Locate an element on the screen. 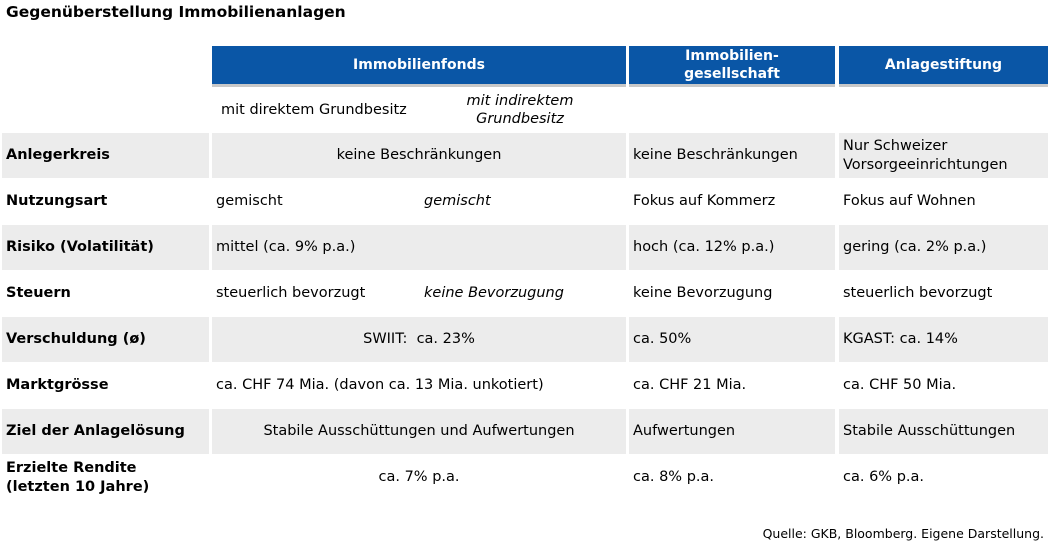 The image size is (1048, 544). cell-fonds-direkt: gemischt is located at coordinates (249, 201).